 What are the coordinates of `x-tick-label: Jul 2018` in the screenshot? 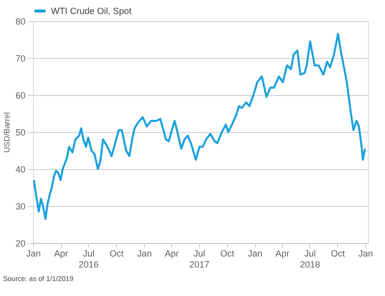 It's located at (310, 259).